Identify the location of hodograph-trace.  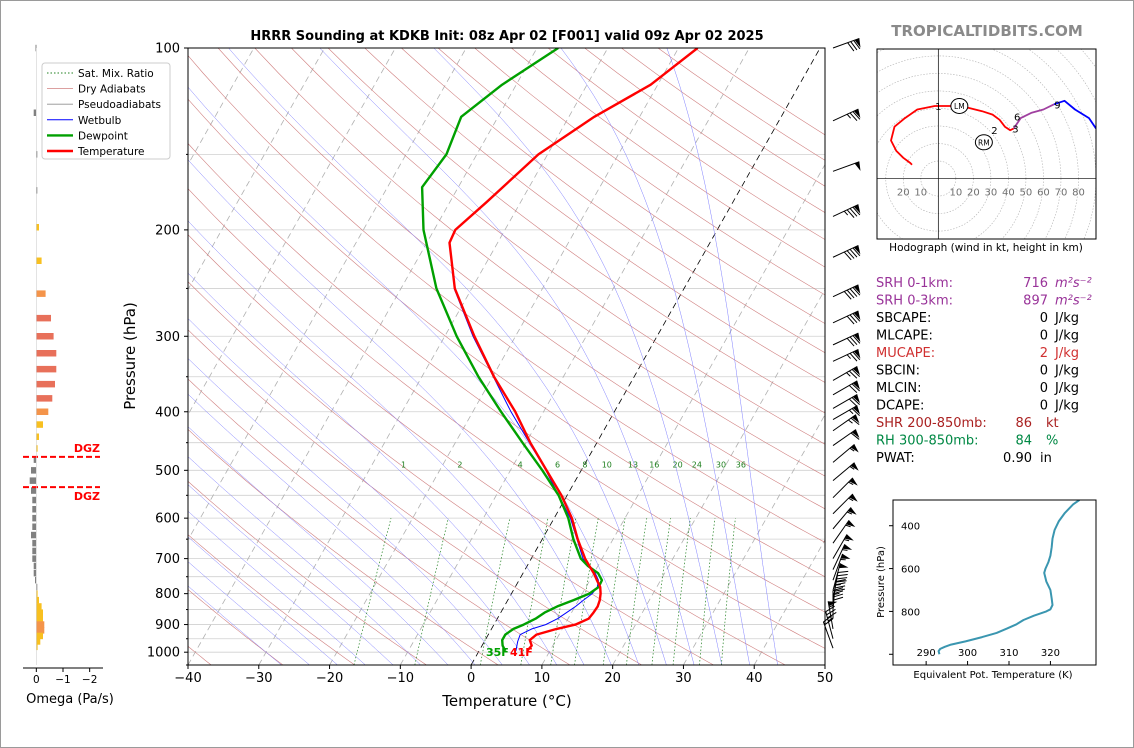
(993, 132).